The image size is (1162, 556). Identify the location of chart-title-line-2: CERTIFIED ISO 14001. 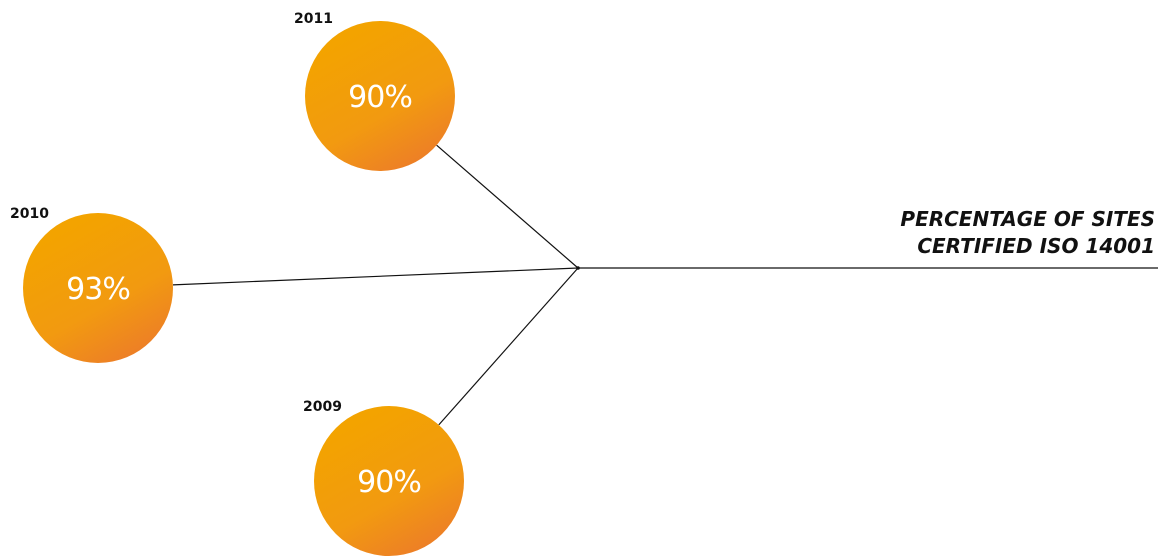
(1036, 246).